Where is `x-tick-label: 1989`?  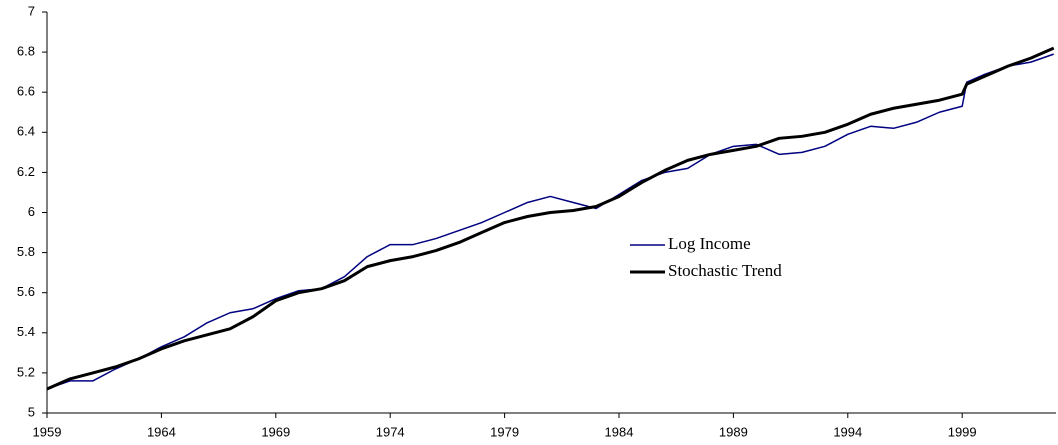 x-tick-label: 1989 is located at coordinates (733, 431).